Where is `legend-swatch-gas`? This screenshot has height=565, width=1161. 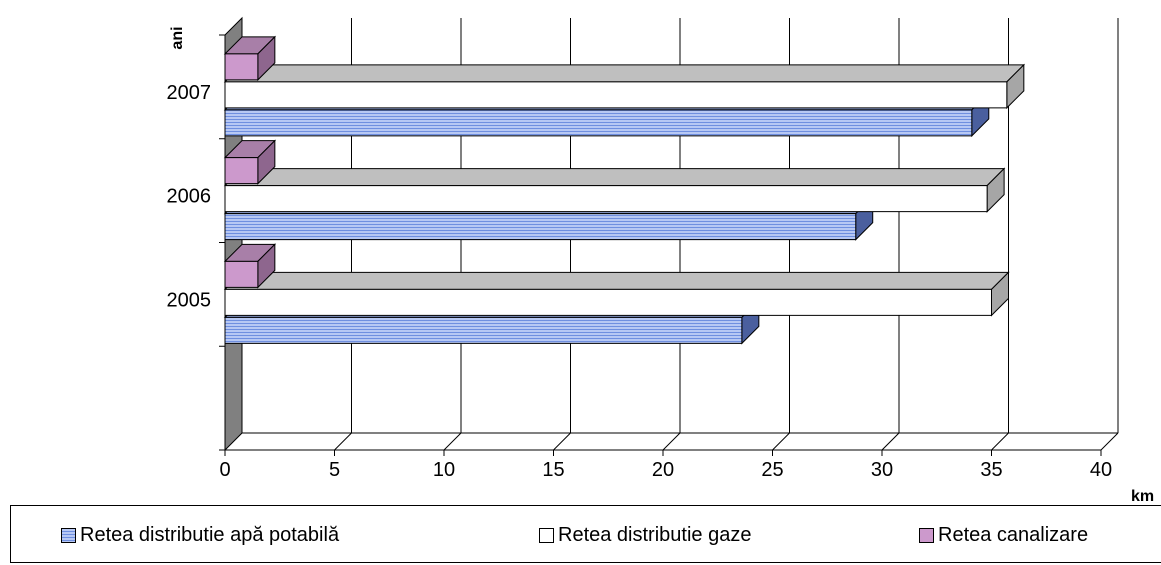
legend-swatch-gas is located at coordinates (546, 535).